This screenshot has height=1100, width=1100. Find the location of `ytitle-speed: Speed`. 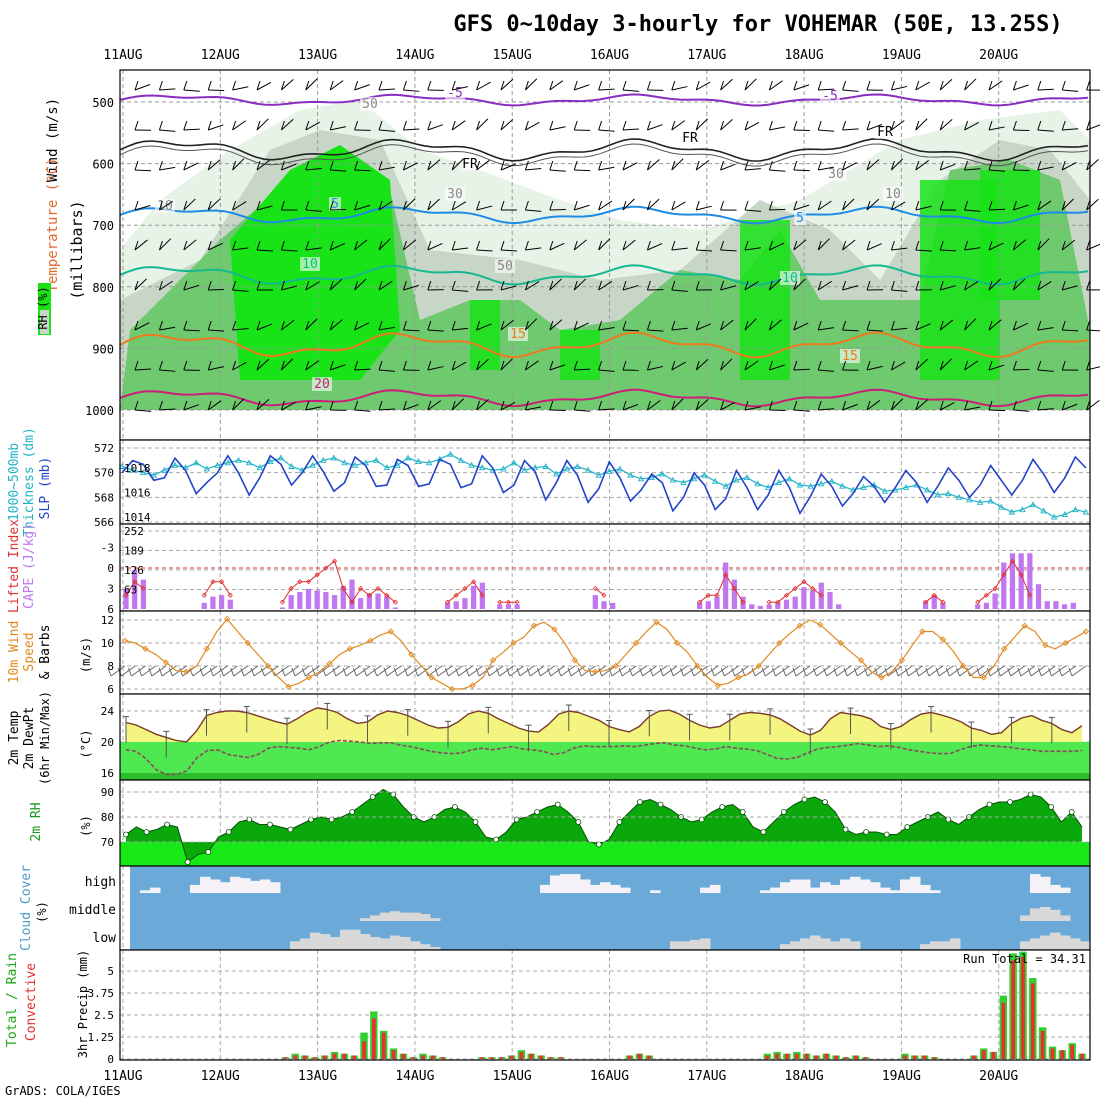

ytitle-speed: Speed is located at coordinates (29, 651).